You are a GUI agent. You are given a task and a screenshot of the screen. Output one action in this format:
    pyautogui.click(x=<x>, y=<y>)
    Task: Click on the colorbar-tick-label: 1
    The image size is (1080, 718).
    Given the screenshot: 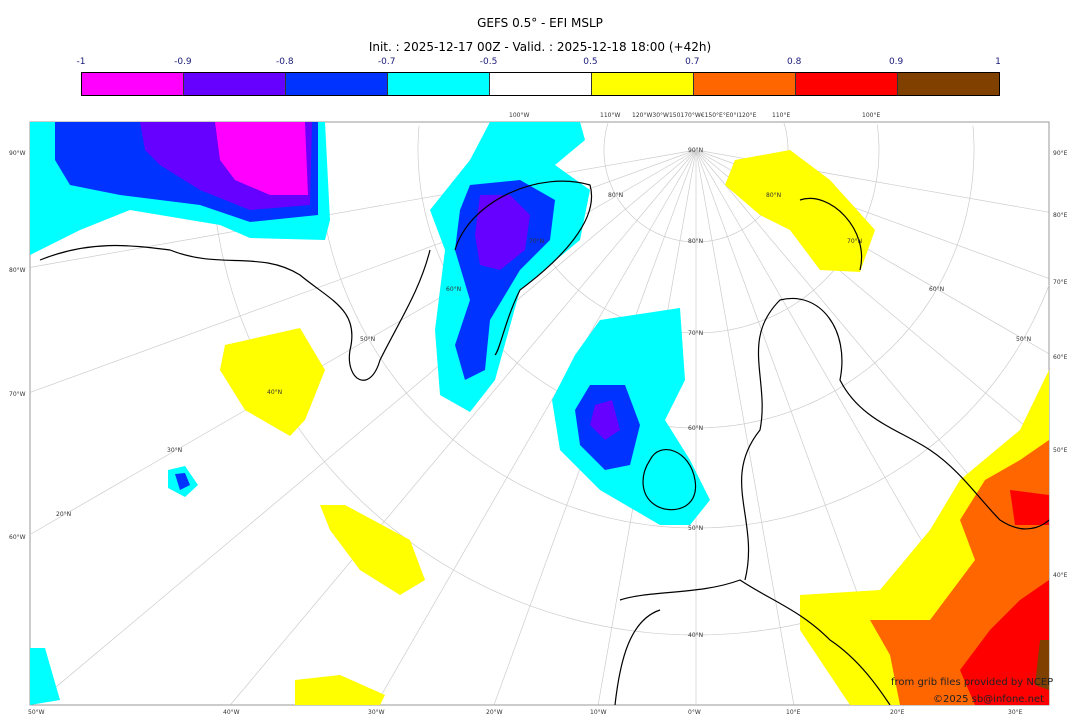 What is the action you would take?
    pyautogui.click(x=998, y=62)
    